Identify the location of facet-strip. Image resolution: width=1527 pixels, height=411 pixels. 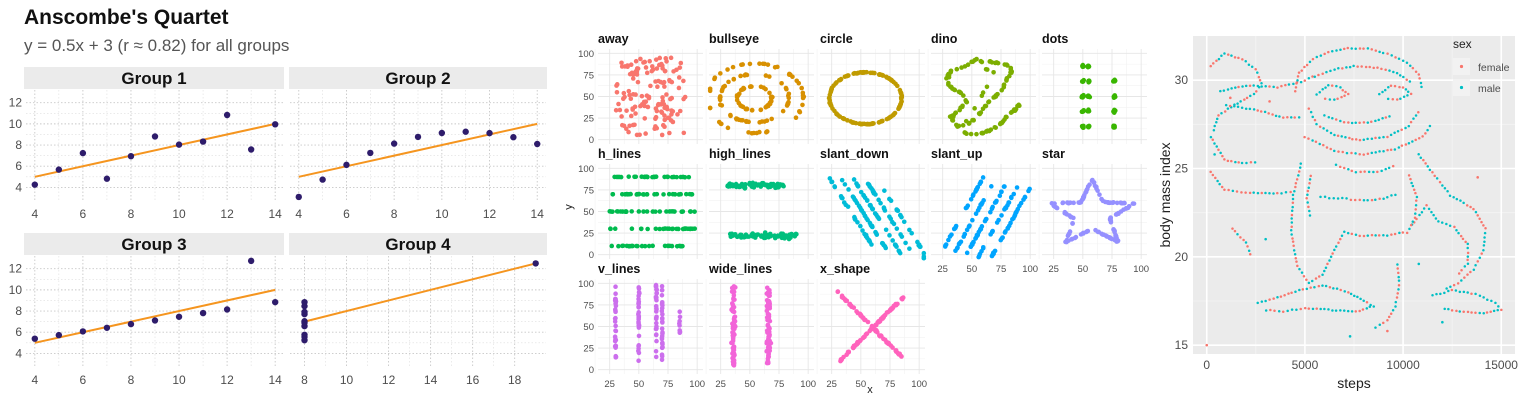
(418, 78).